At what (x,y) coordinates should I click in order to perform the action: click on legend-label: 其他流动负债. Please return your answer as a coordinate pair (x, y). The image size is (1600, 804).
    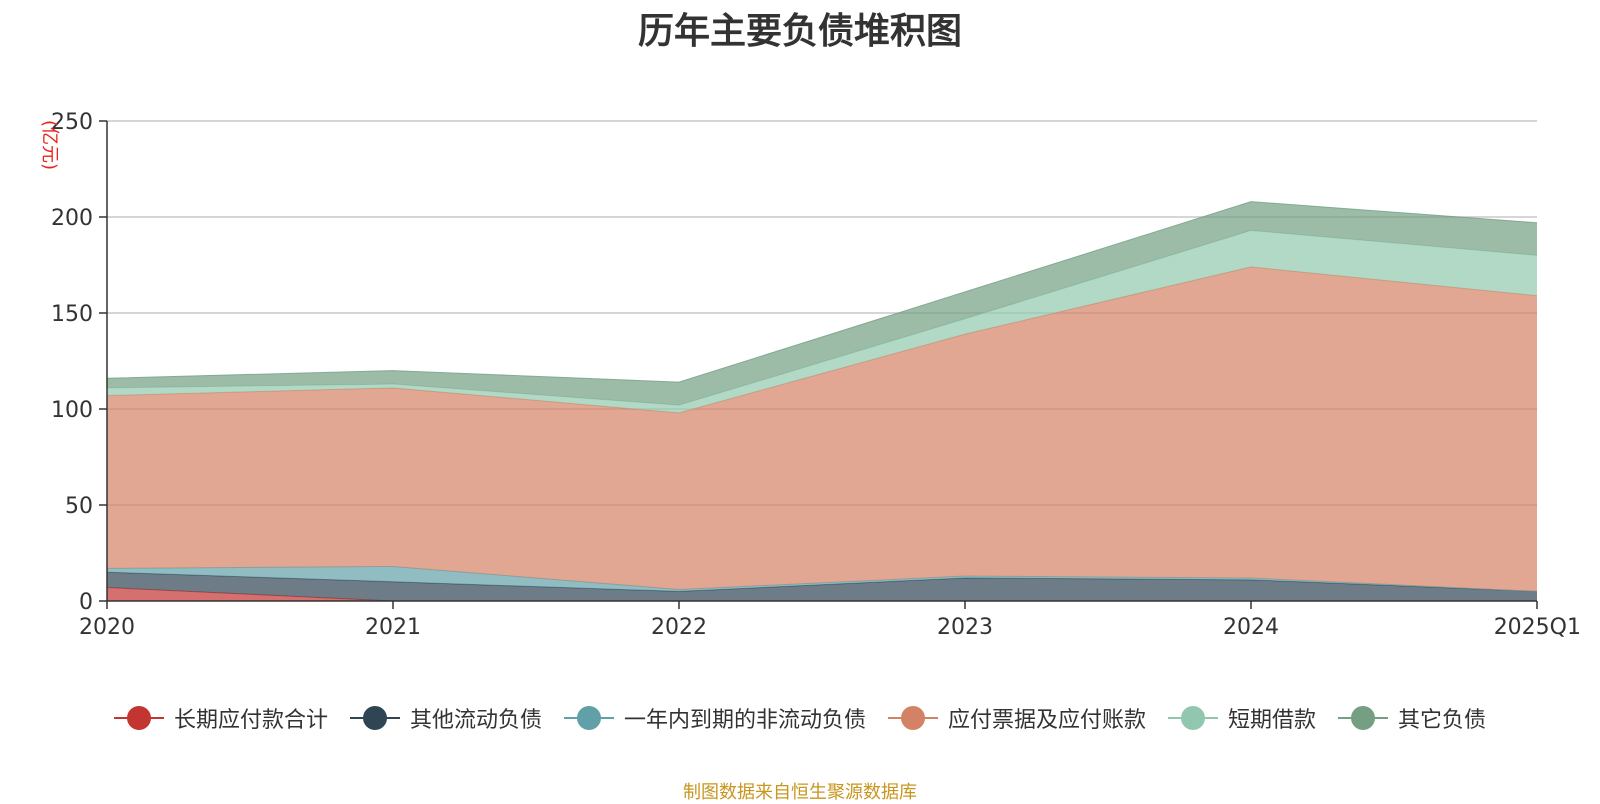
    Looking at the image, I should click on (475, 720).